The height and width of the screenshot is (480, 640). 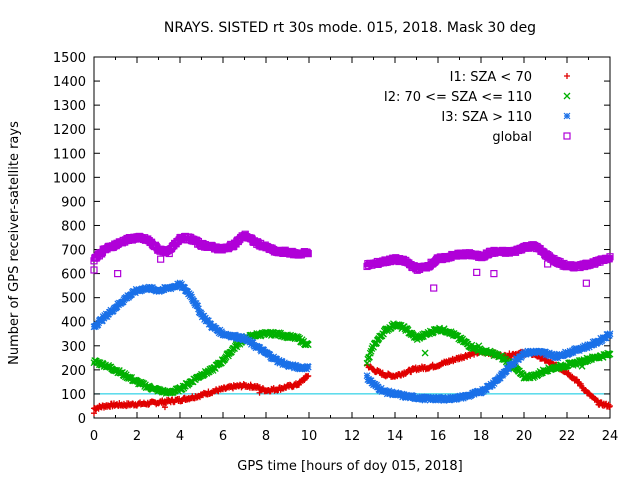 What do you see at coordinates (73, 202) in the screenshot?
I see `y-tick-label: 900` at bounding box center [73, 202].